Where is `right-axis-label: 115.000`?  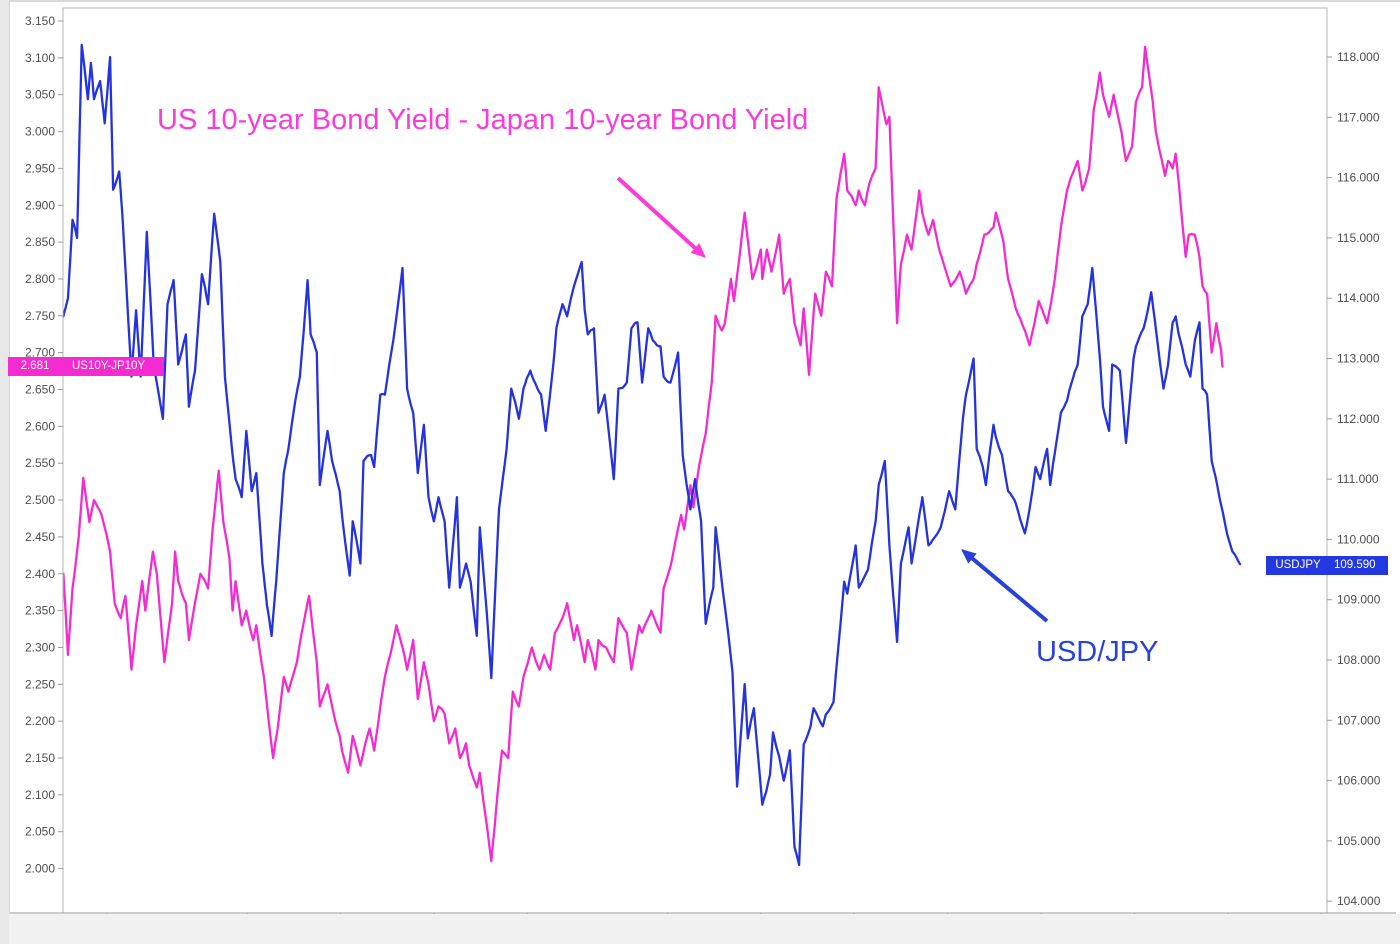 right-axis-label: 115.000 is located at coordinates (1358, 238).